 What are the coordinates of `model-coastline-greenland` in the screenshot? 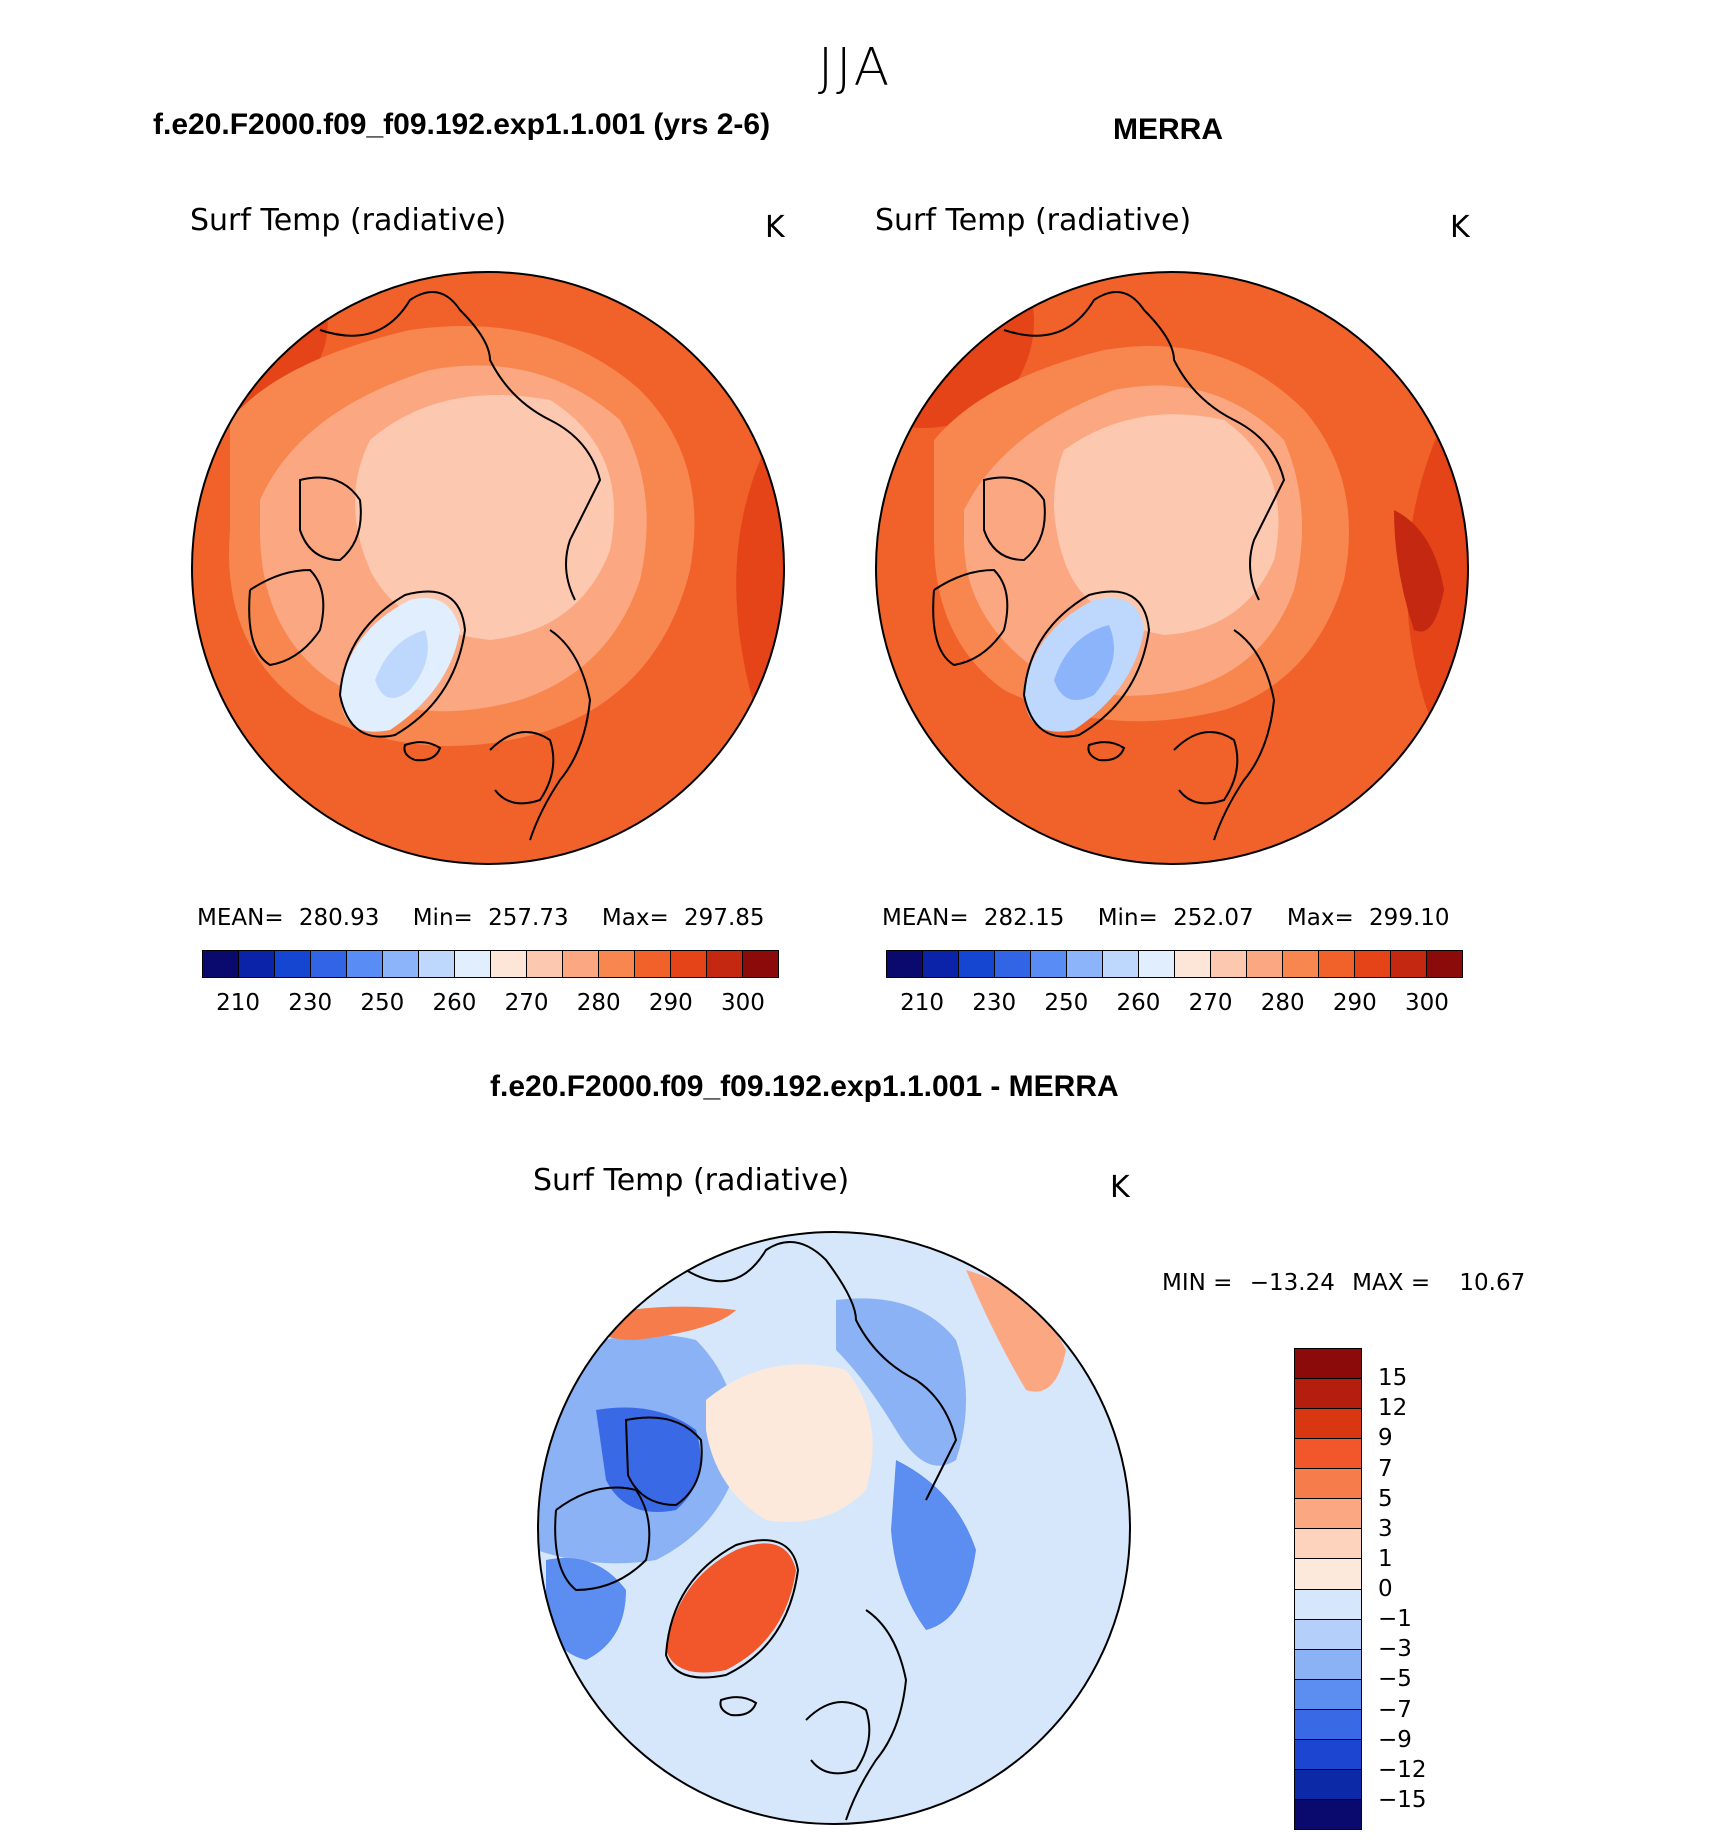 It's located at (402, 664).